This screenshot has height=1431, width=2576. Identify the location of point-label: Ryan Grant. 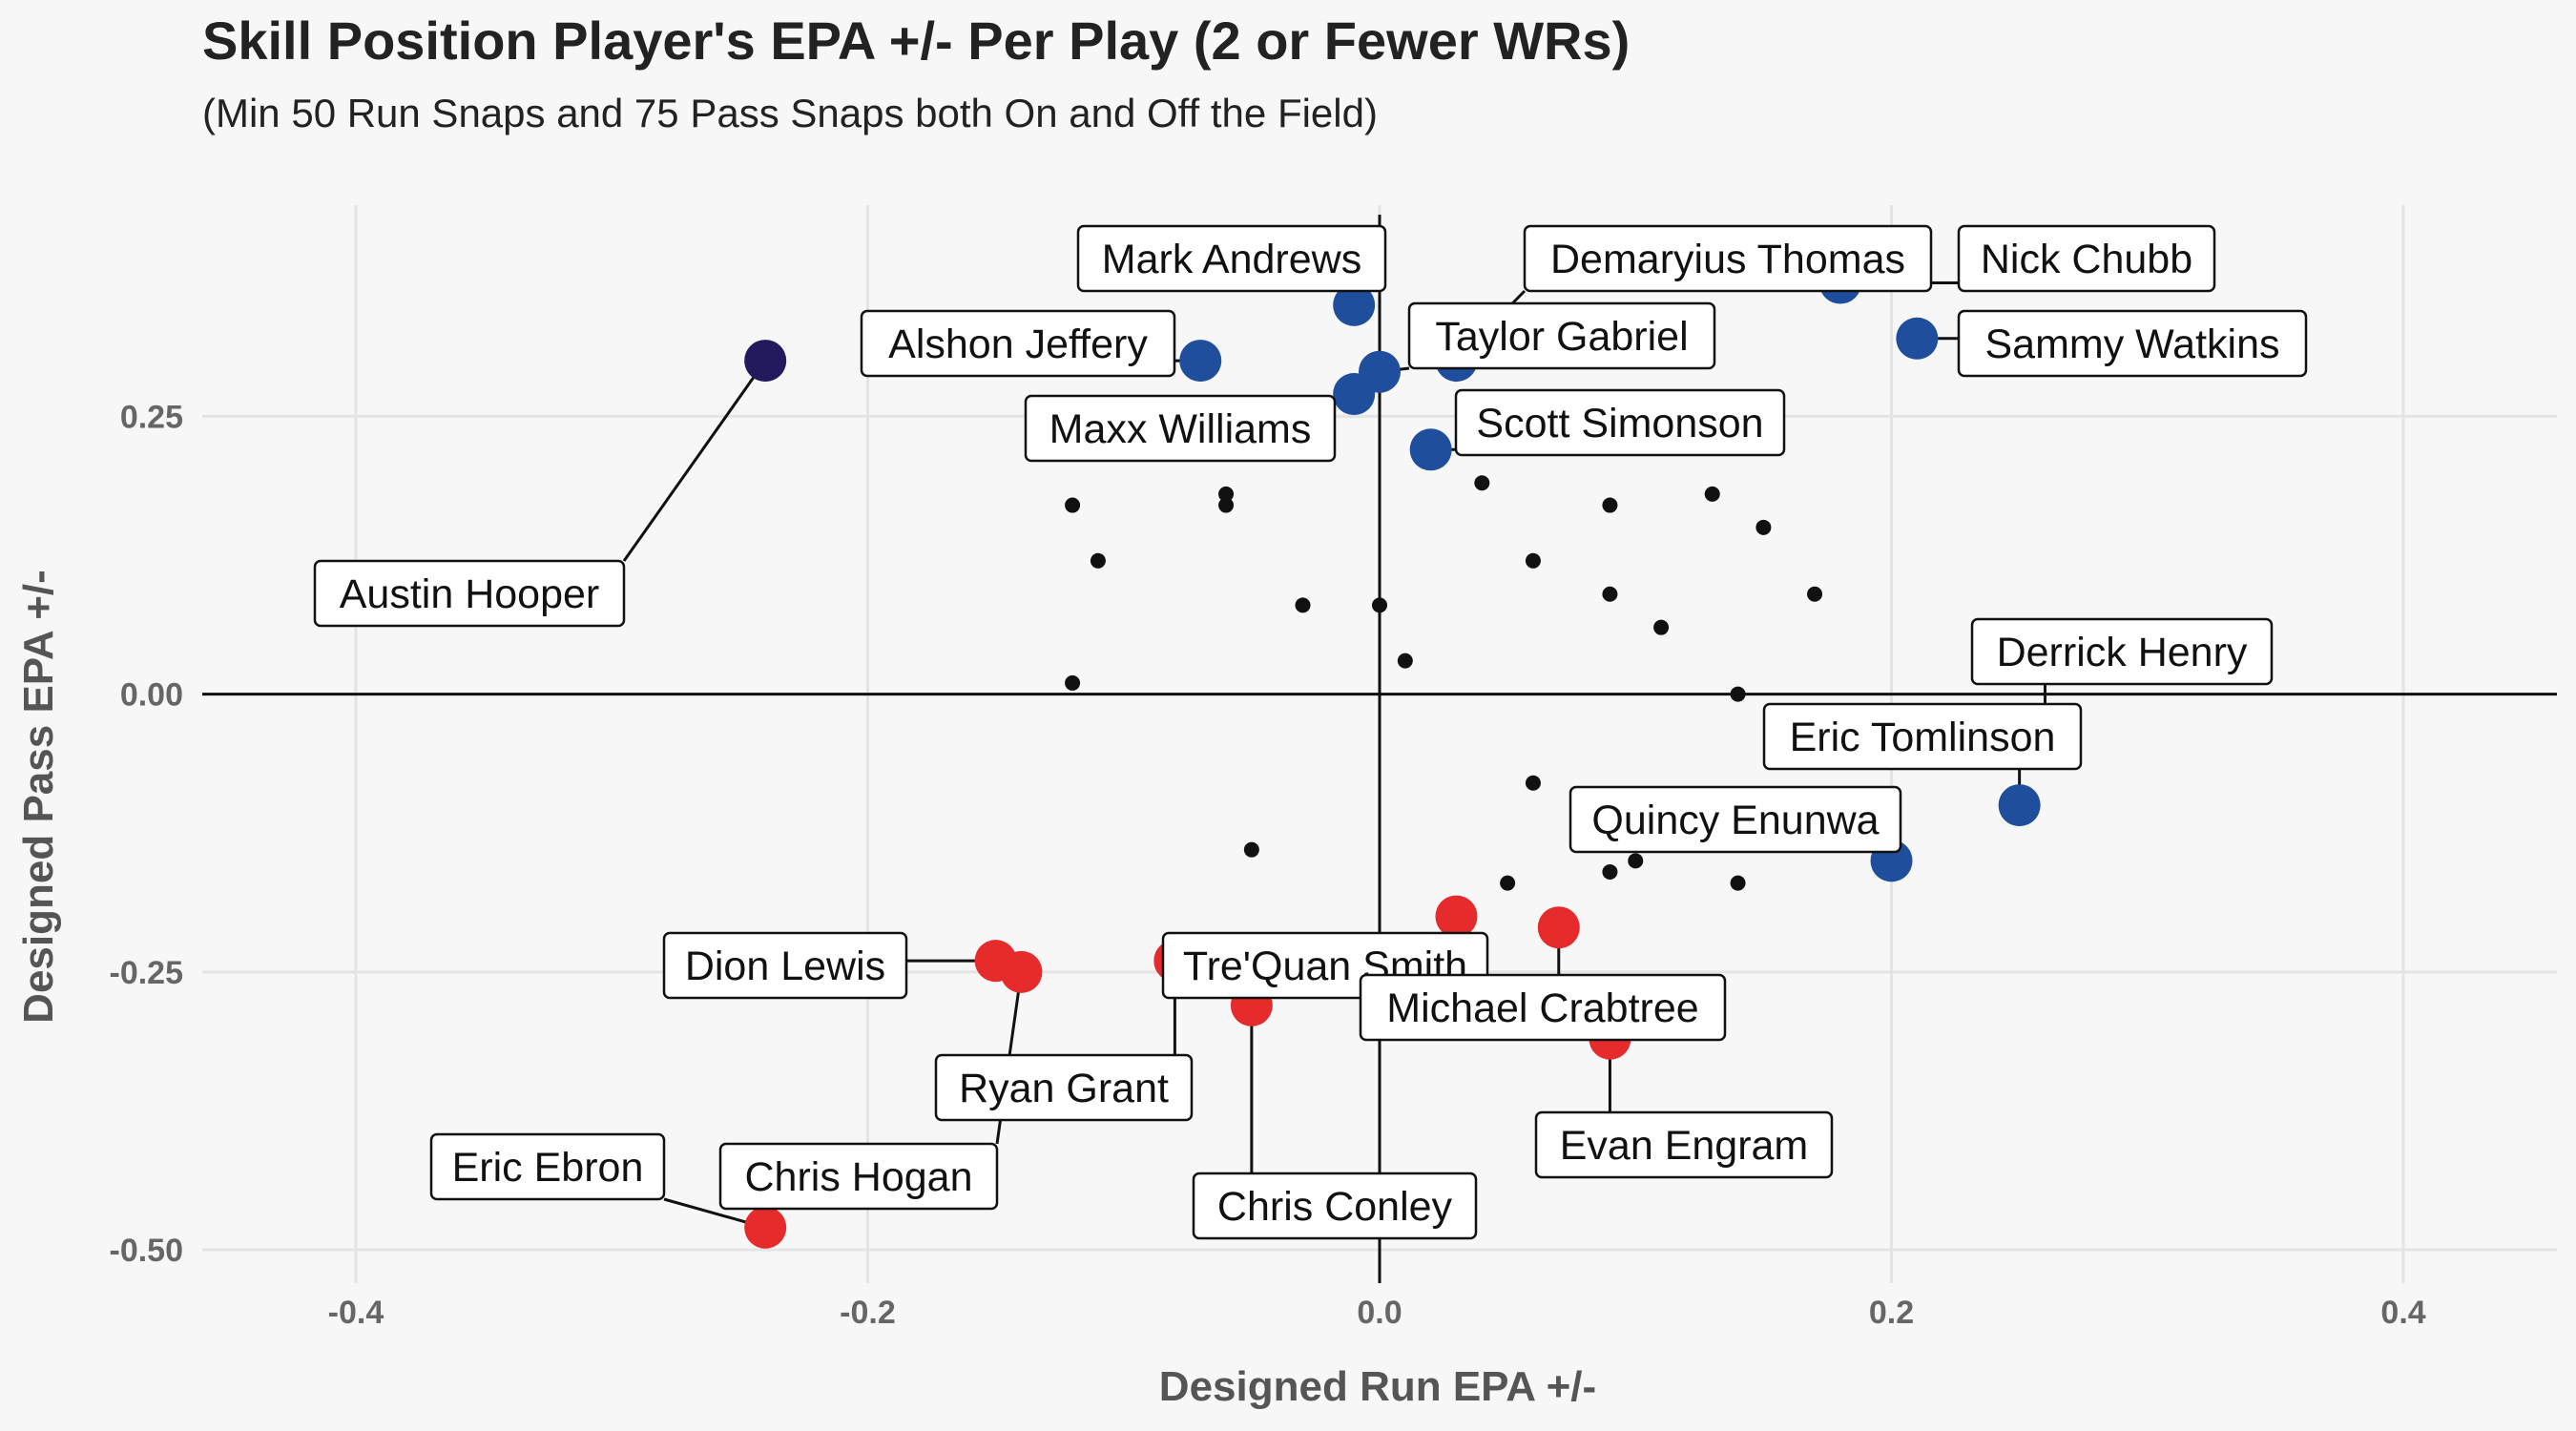
(1064, 1087).